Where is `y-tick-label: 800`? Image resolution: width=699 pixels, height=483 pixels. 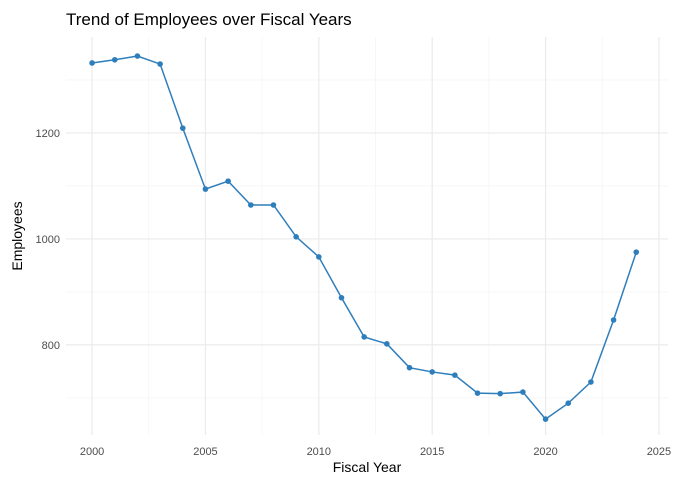 y-tick-label: 800 is located at coordinates (51, 346).